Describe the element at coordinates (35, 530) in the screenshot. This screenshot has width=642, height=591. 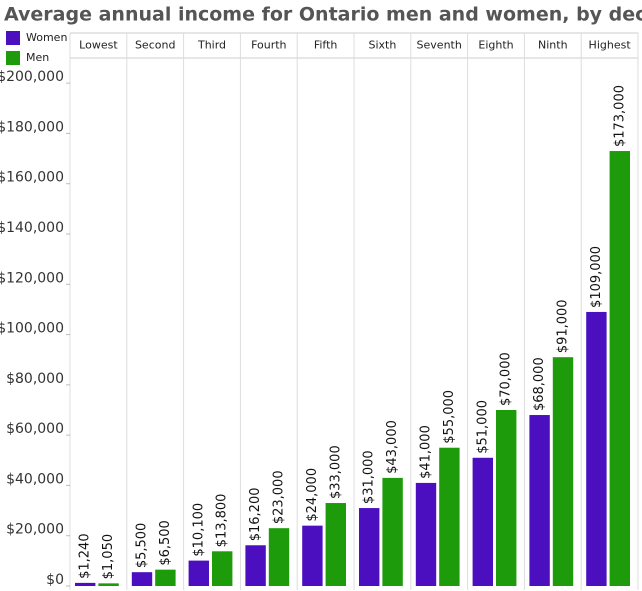
I see `y-tick-label: $20,000` at that location.